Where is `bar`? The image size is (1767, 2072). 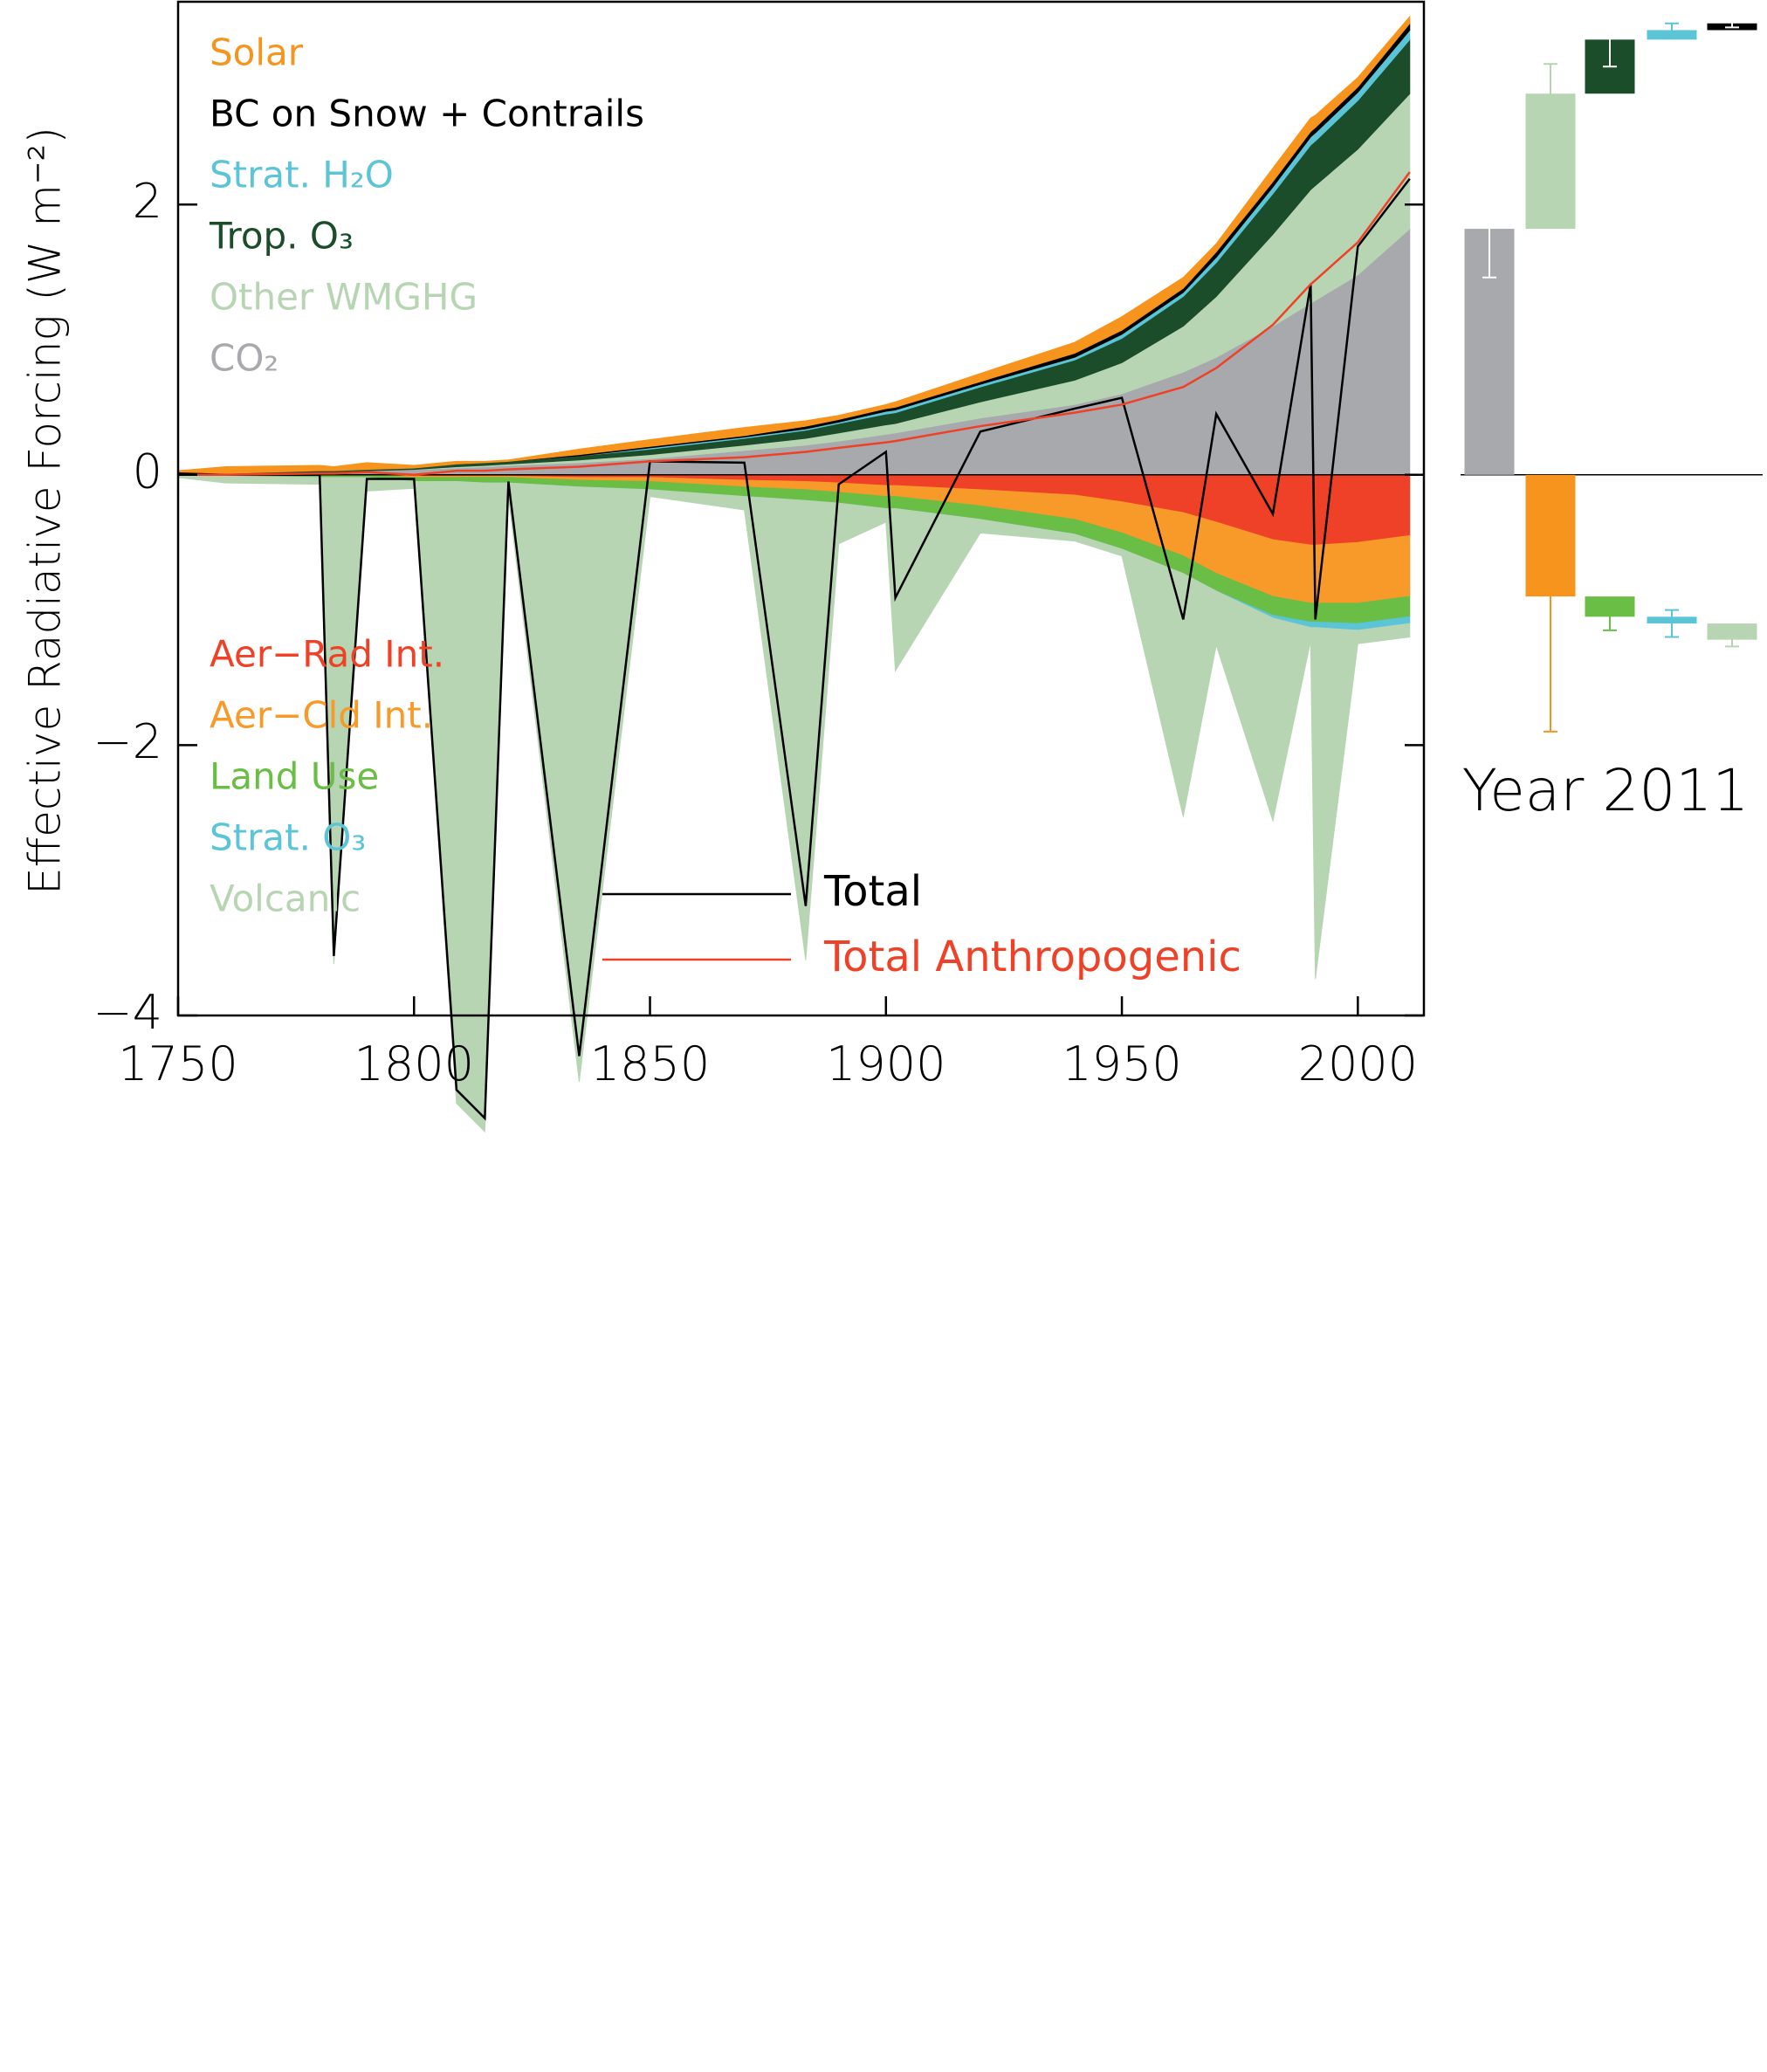 bar is located at coordinates (1732, 631).